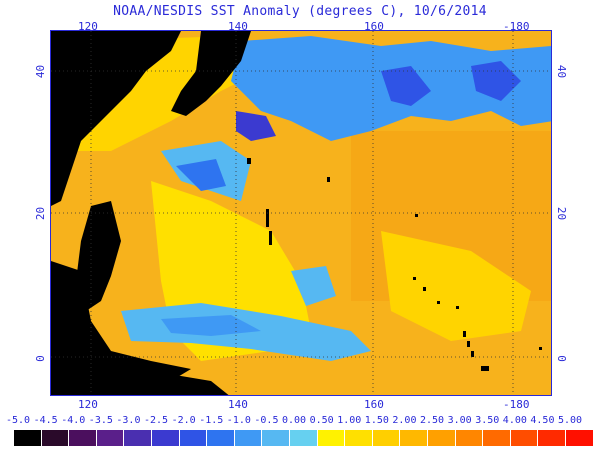  What do you see at coordinates (116, 118) in the screenshot?
I see `land-asia-mainland` at bounding box center [116, 118].